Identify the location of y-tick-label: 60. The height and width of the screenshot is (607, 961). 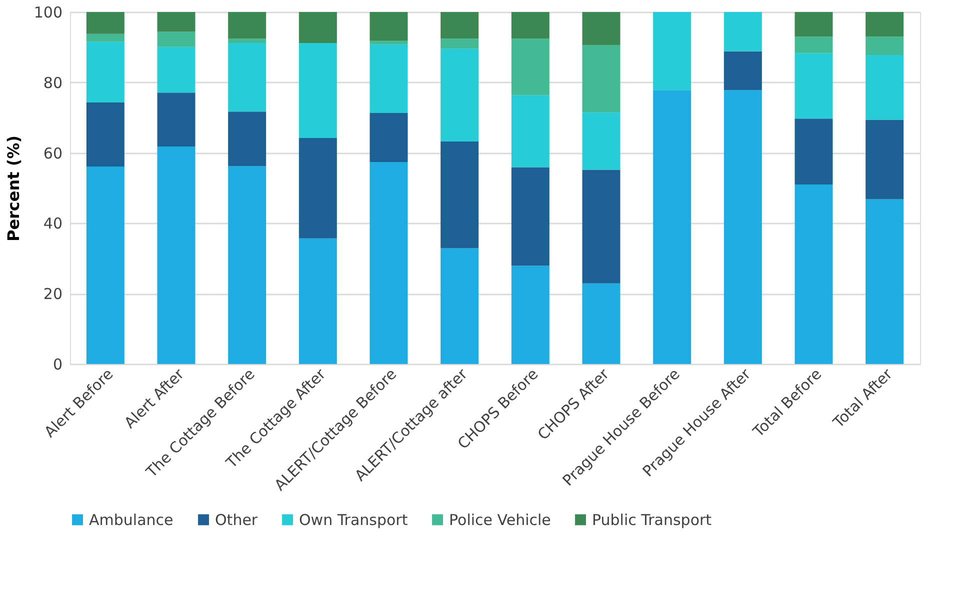
(52, 153).